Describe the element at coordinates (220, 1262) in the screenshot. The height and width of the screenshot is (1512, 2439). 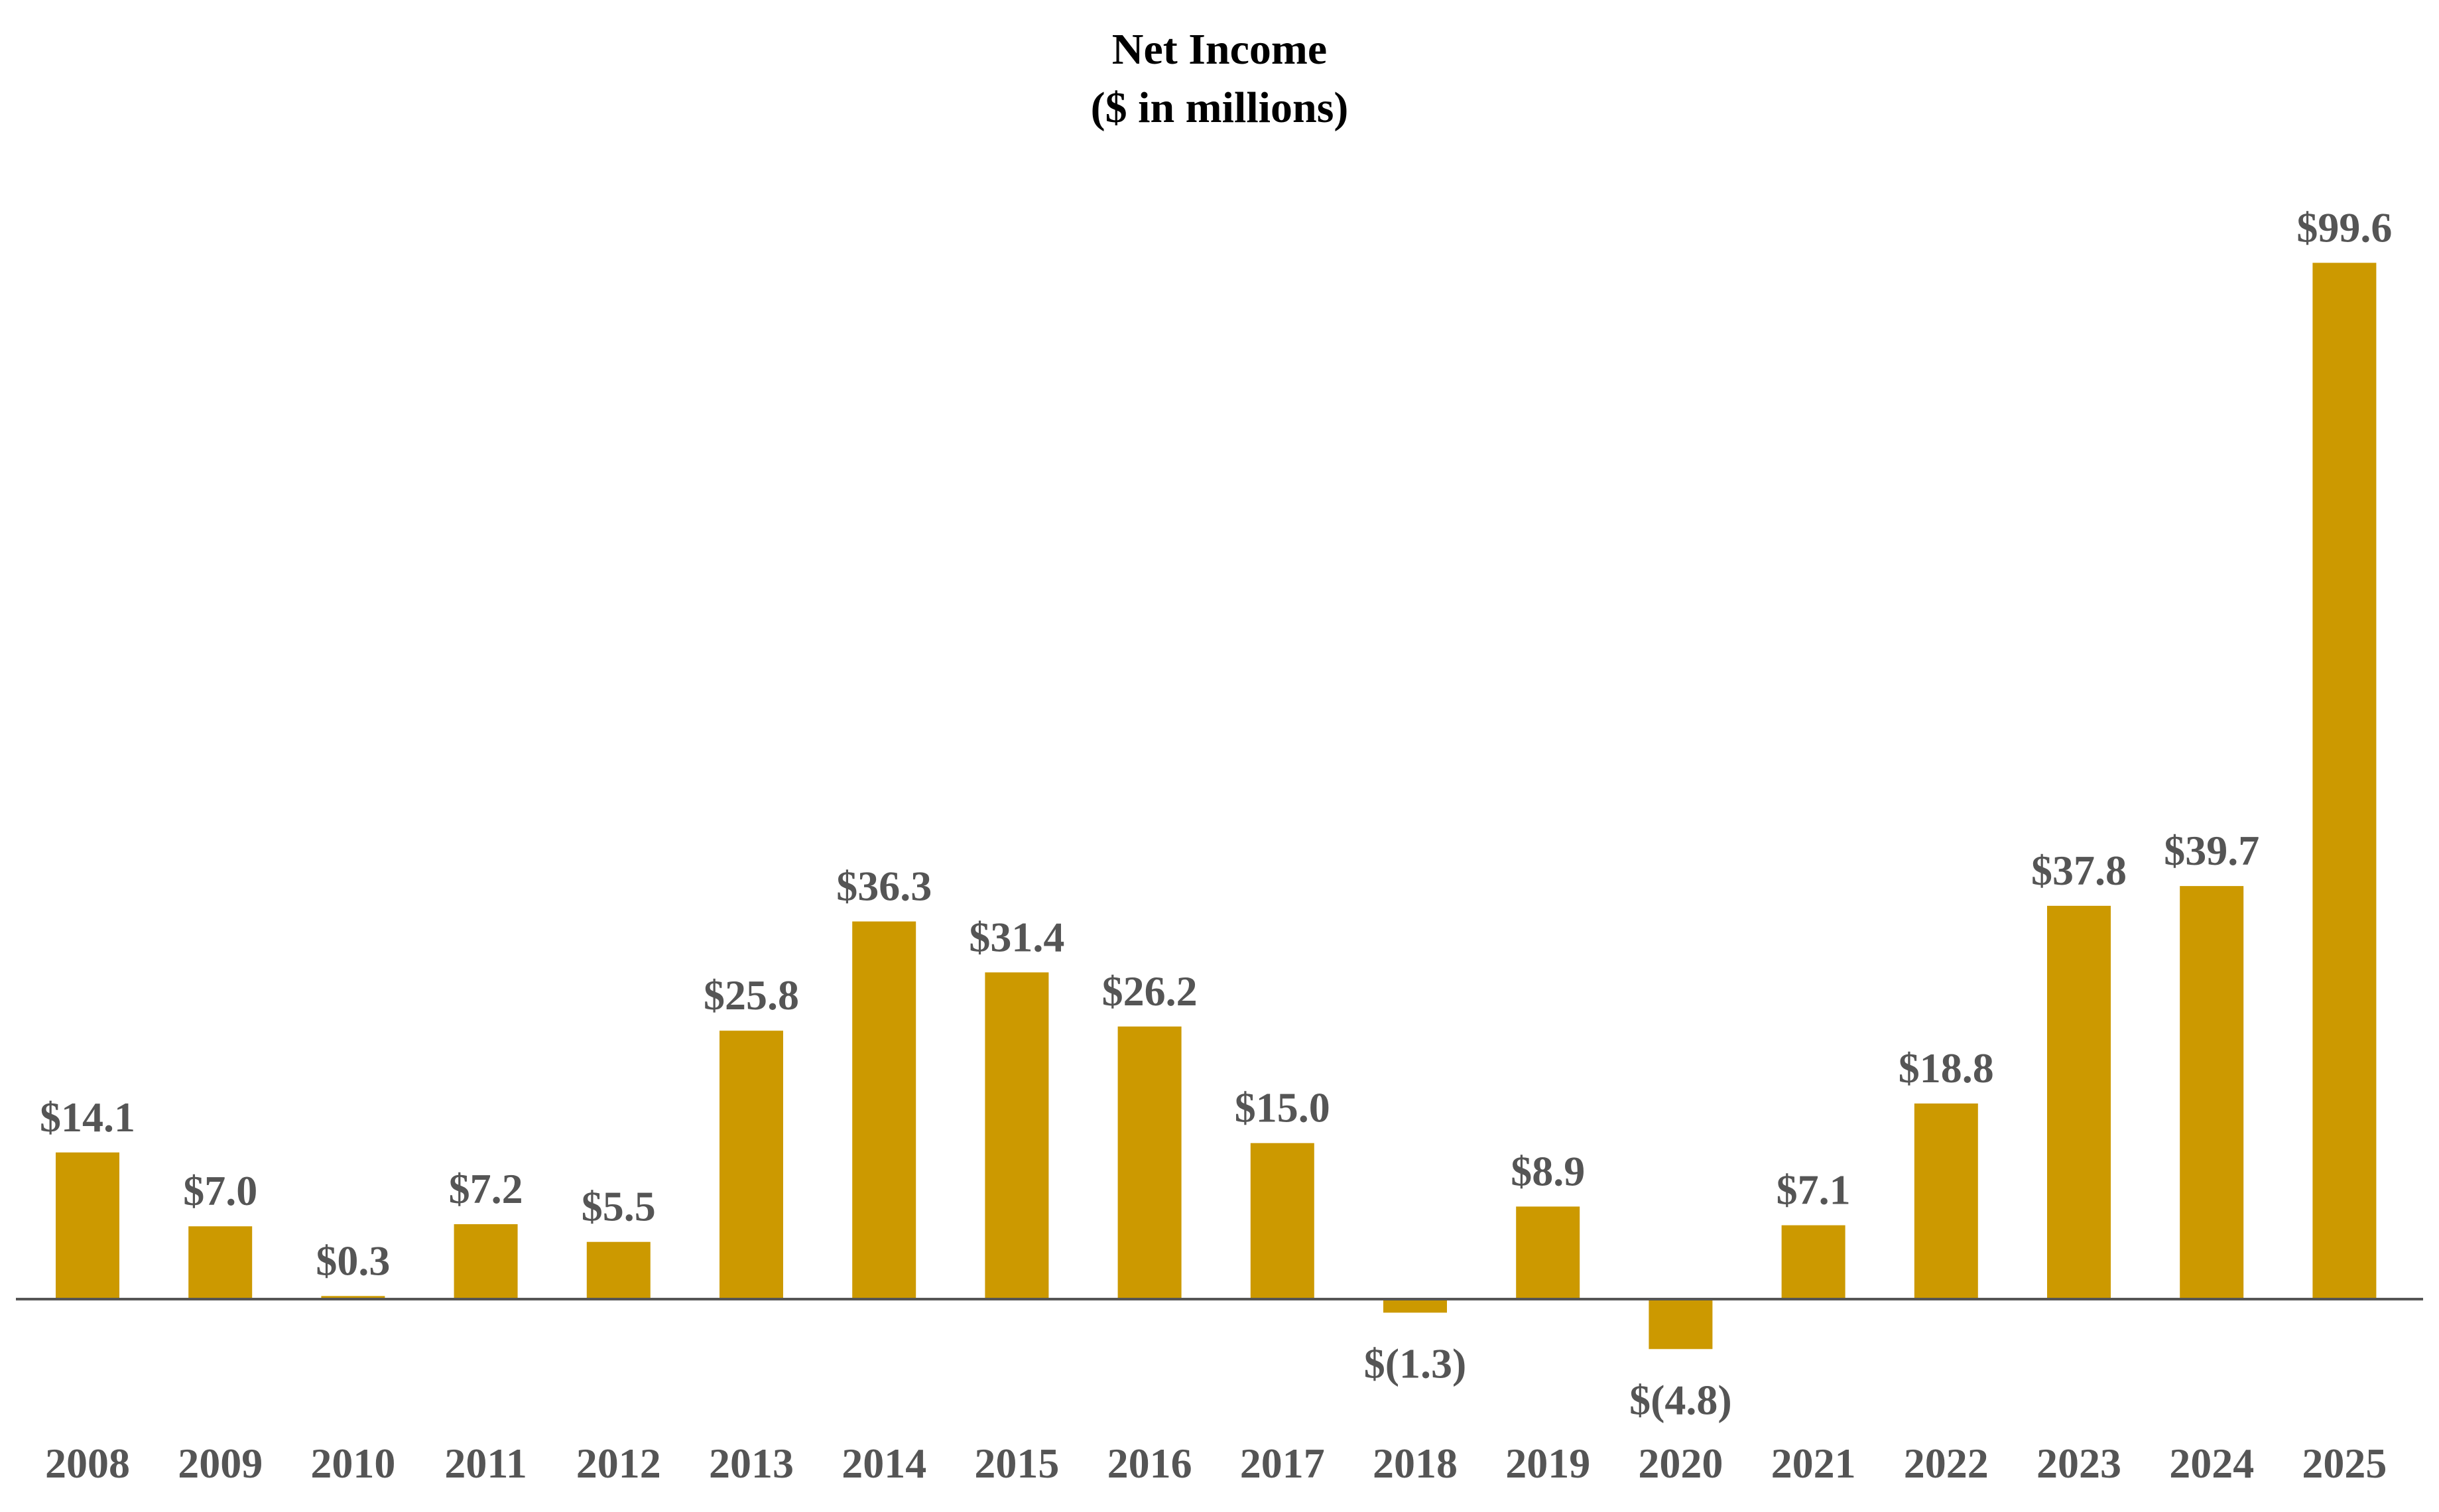
I see `bar-2009` at that location.